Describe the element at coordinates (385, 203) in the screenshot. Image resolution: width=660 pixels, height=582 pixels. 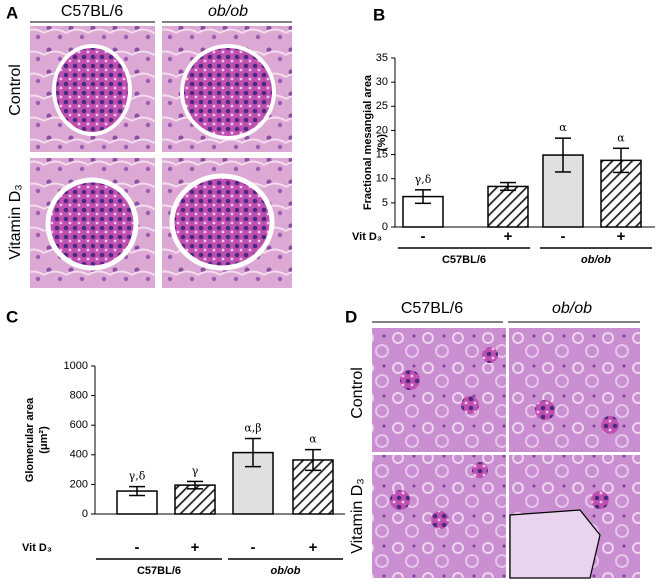
I see `y-tick-label: 5` at that location.